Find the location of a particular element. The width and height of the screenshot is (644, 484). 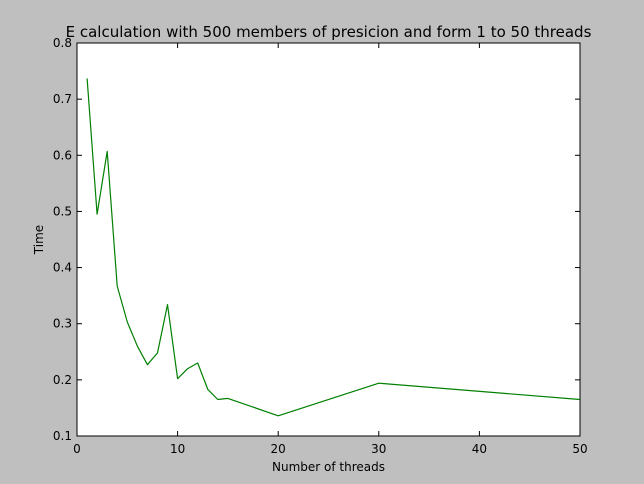

y-tick-label: 0.3 is located at coordinates (62, 324).